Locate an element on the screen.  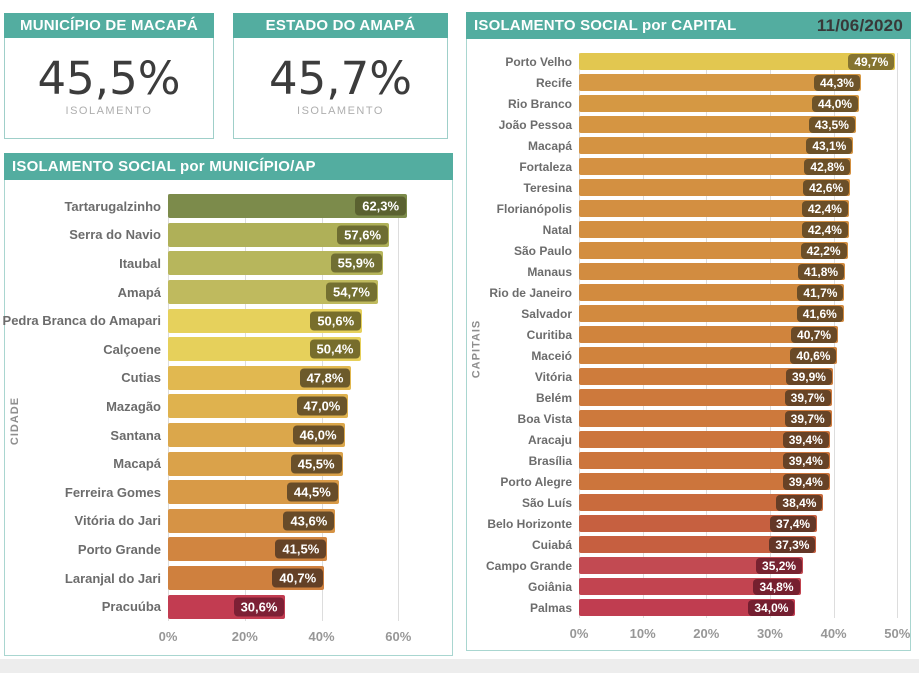
category-label: Curitiba is located at coordinates (549, 334).